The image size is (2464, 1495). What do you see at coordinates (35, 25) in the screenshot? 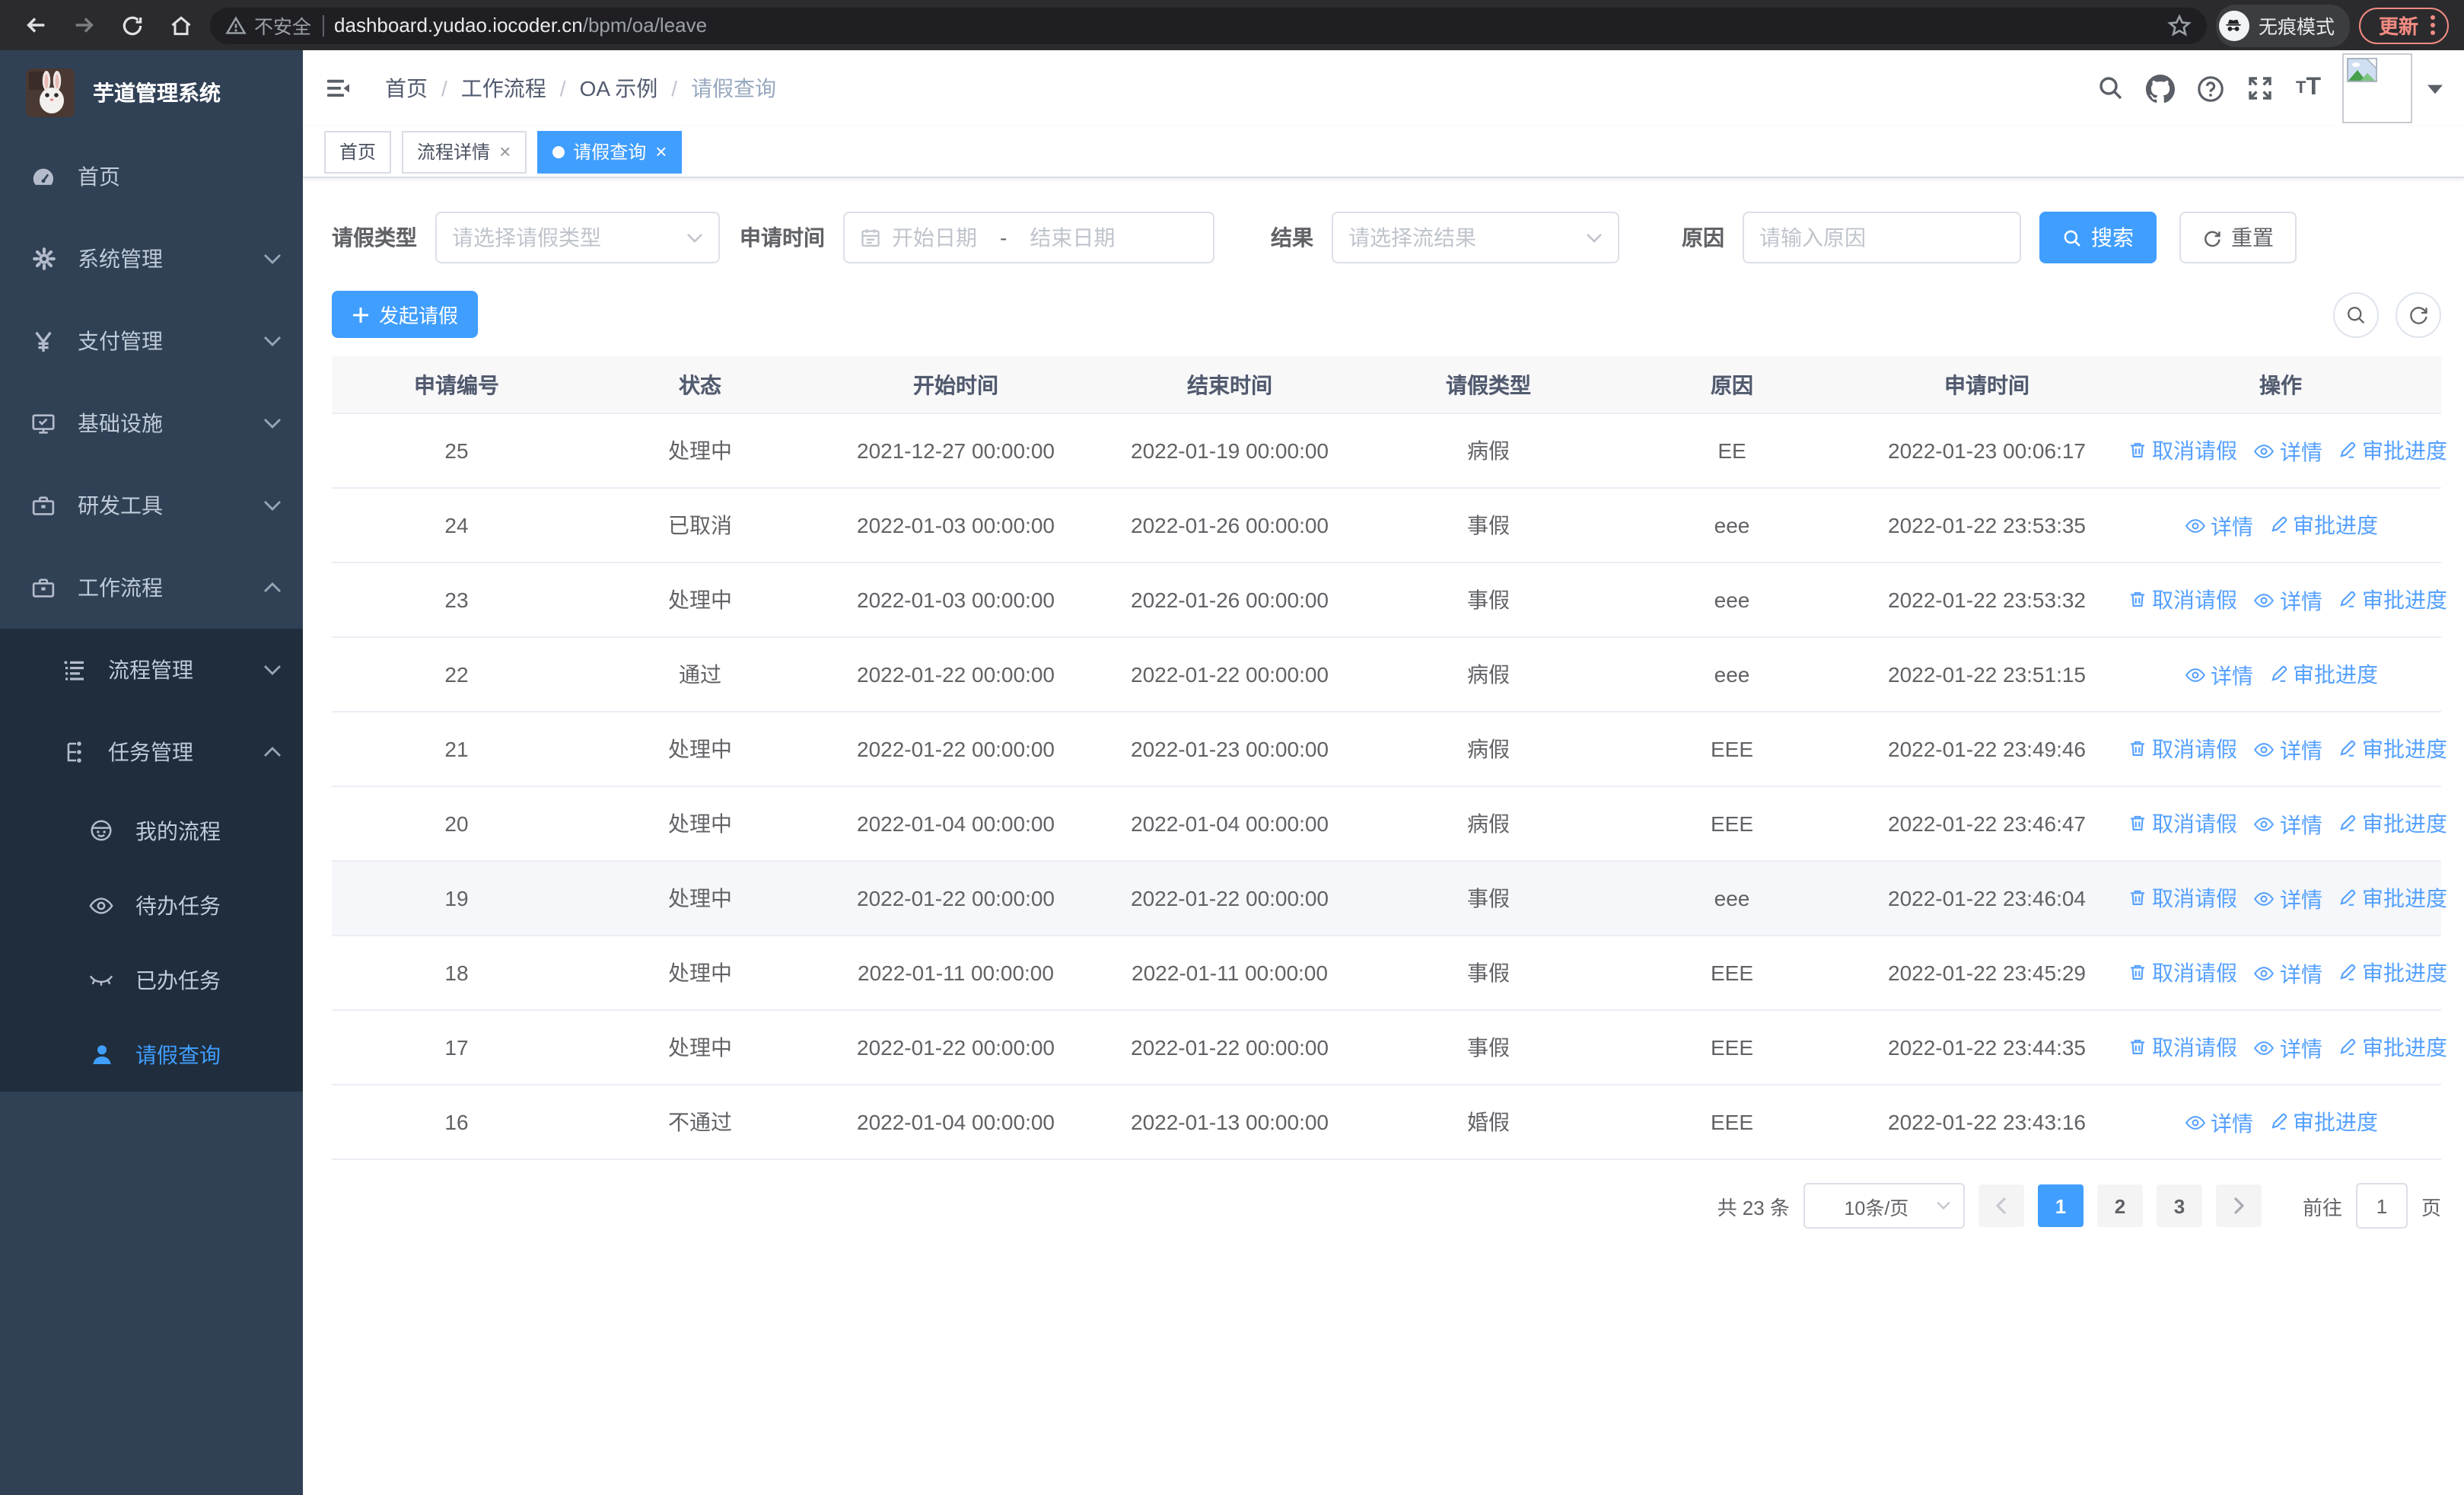
I see `browser-back-icon` at bounding box center [35, 25].